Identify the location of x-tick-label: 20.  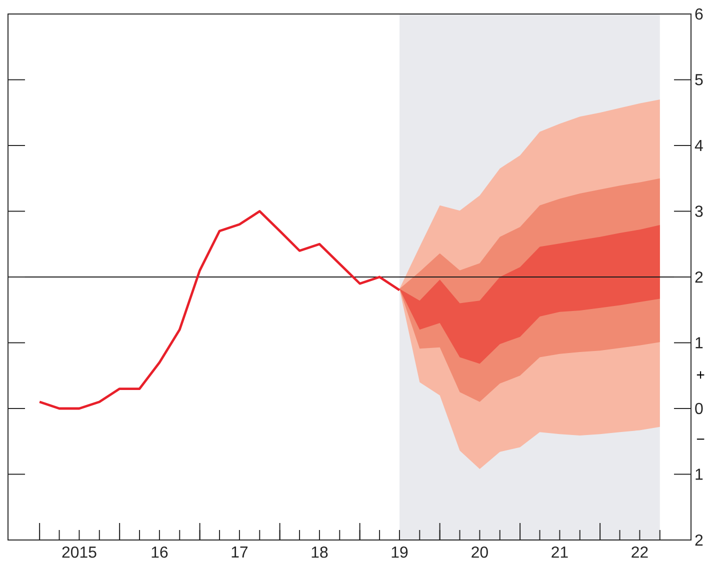
(480, 552).